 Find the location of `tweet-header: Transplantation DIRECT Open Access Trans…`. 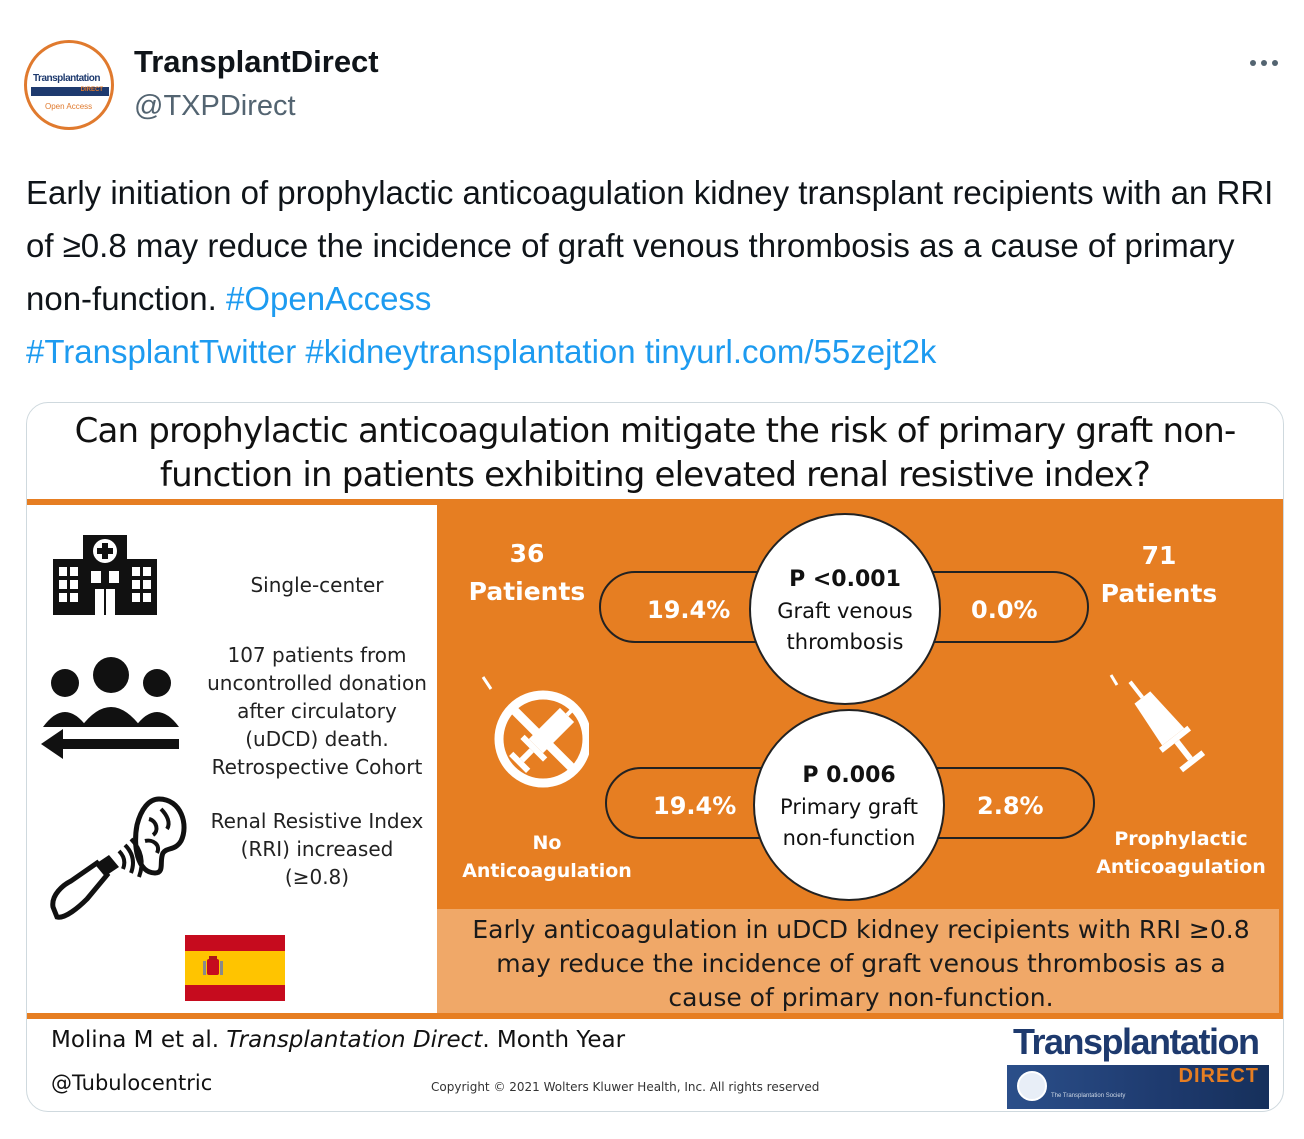

tweet-header: Transplantation DIRECT Open Access Trans… is located at coordinates (654, 84).